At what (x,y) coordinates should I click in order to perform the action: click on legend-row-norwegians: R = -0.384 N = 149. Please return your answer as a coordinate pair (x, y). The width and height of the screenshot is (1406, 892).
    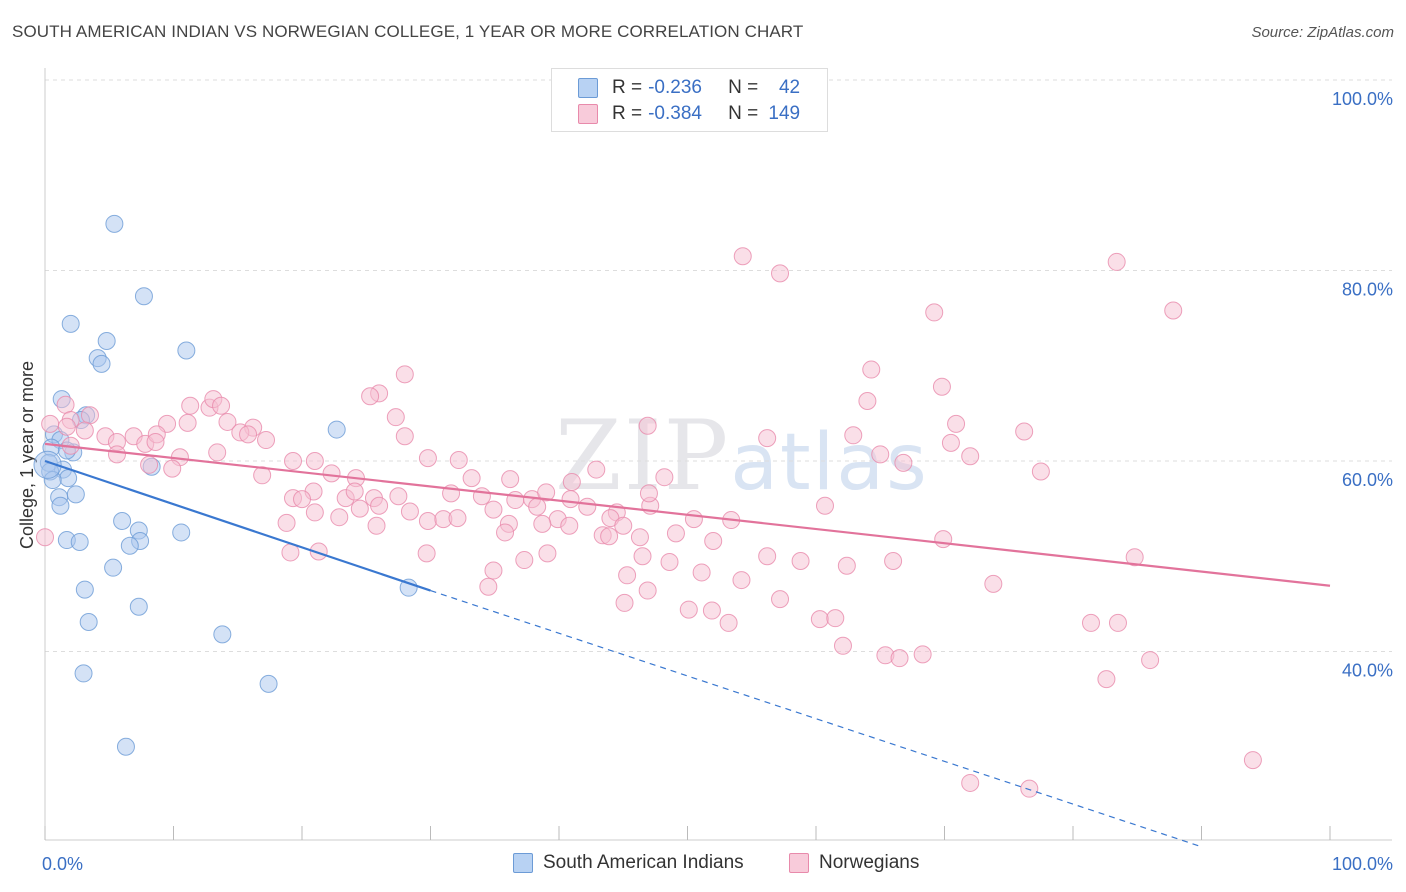
    Looking at the image, I should click on (689, 114).